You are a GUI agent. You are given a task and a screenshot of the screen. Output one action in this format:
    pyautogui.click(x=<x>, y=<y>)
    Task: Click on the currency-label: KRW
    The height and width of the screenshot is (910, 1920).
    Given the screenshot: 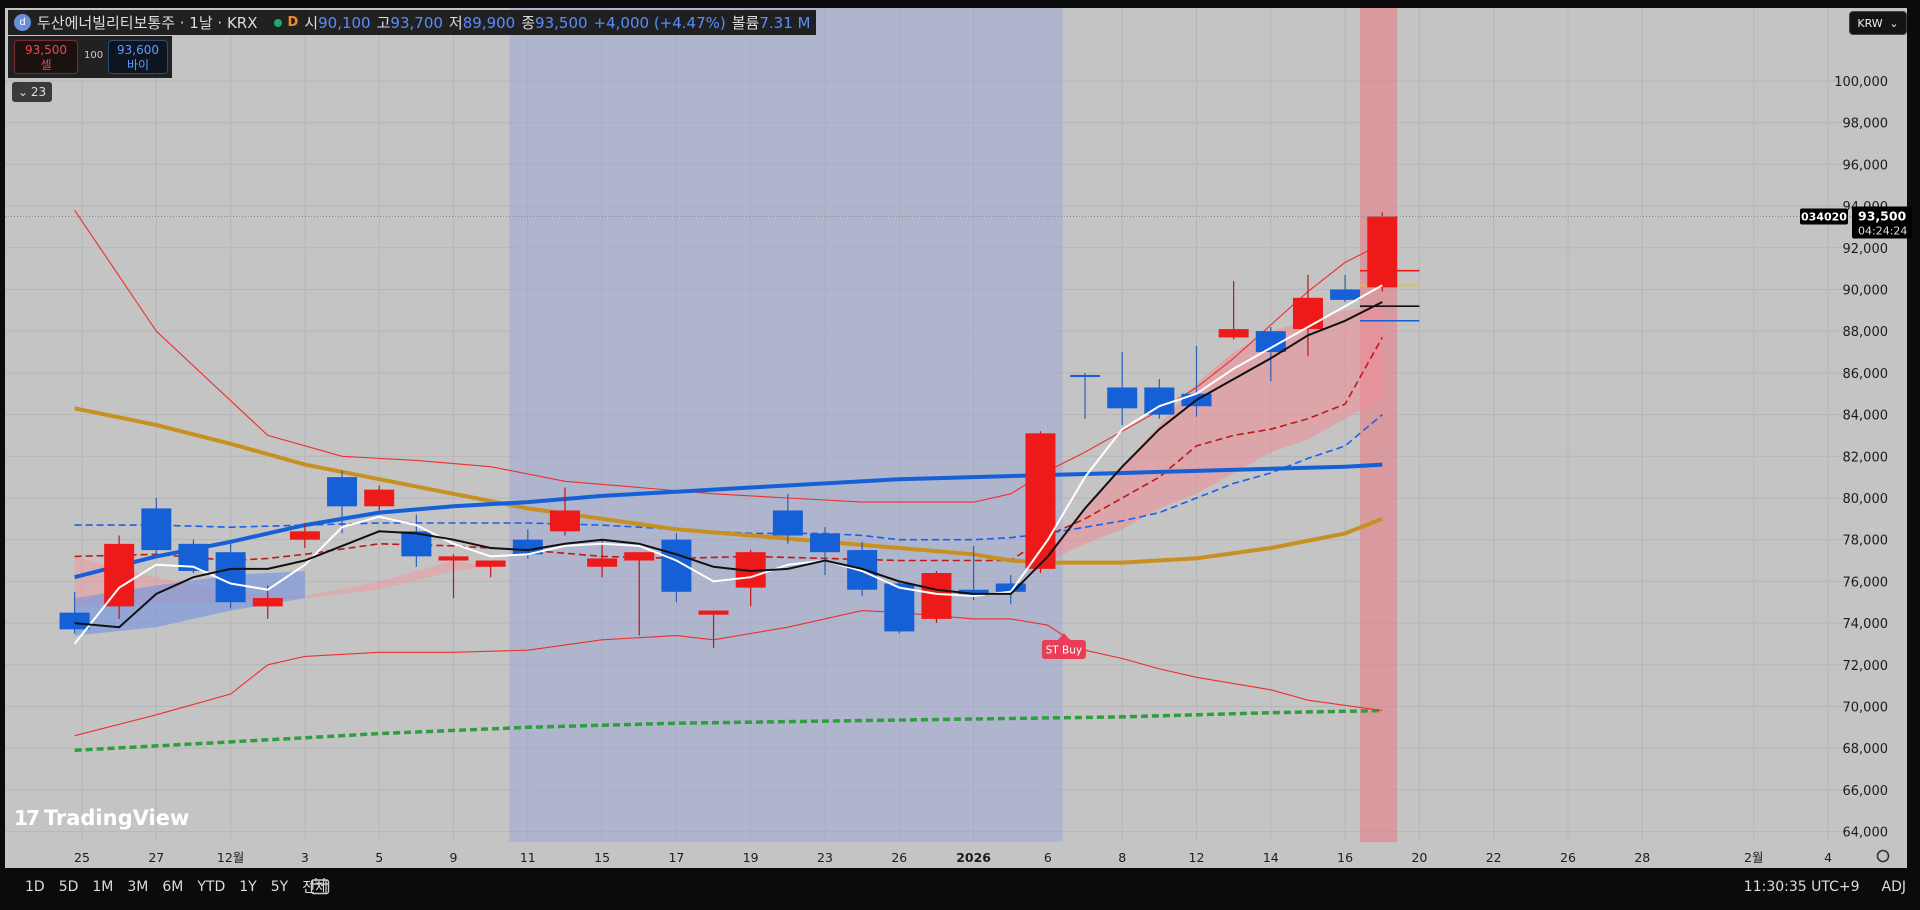 What is the action you would take?
    pyautogui.click(x=1870, y=23)
    